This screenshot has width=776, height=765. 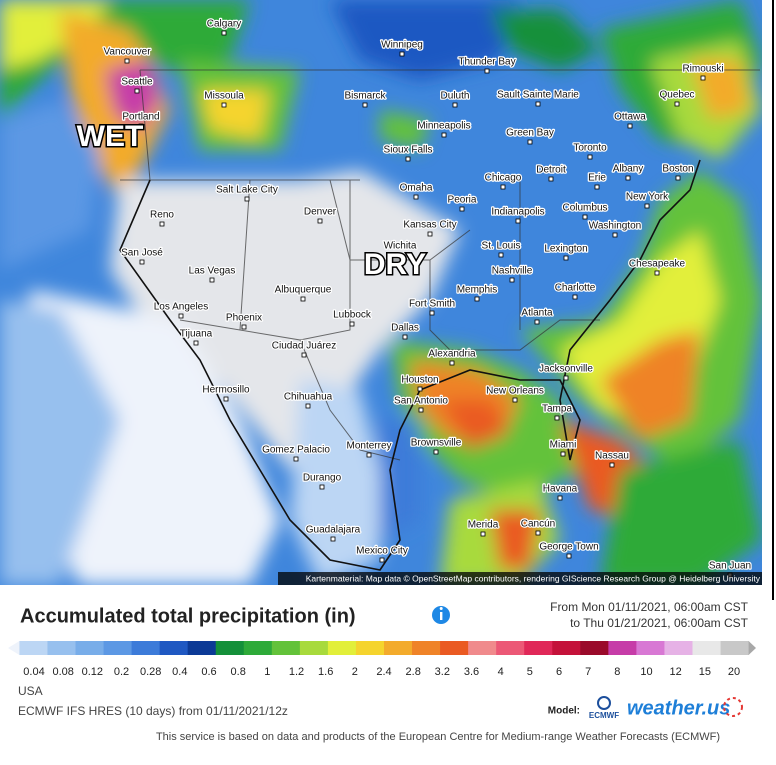 I want to click on city-label: Brownsville, so click(x=436, y=443).